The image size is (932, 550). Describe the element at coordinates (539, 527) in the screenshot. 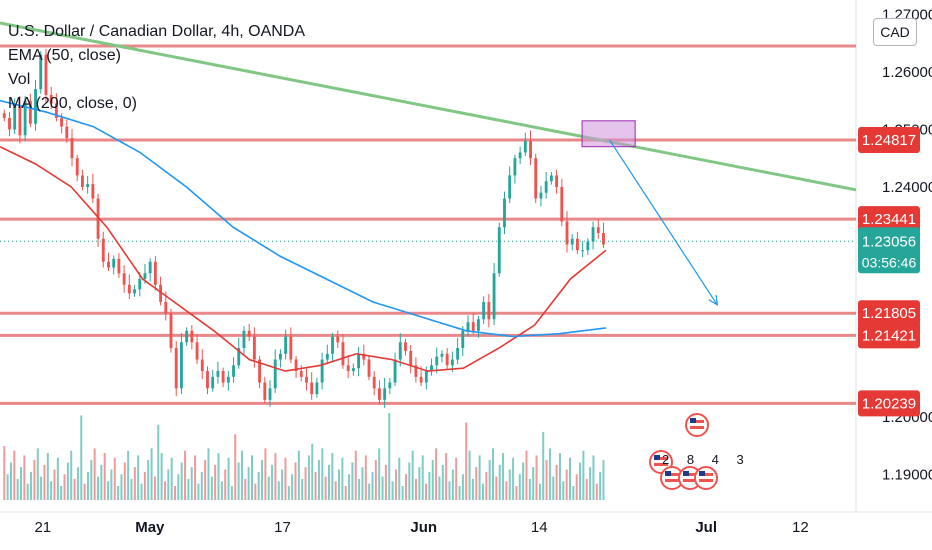

I see `time-tick-label: 14` at that location.